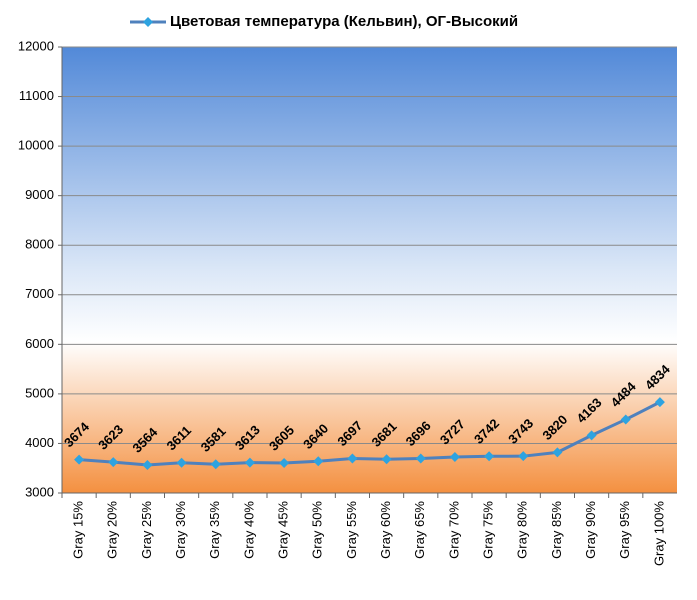 The width and height of the screenshot is (697, 600). I want to click on y-tick-label: 4000, so click(39, 442).